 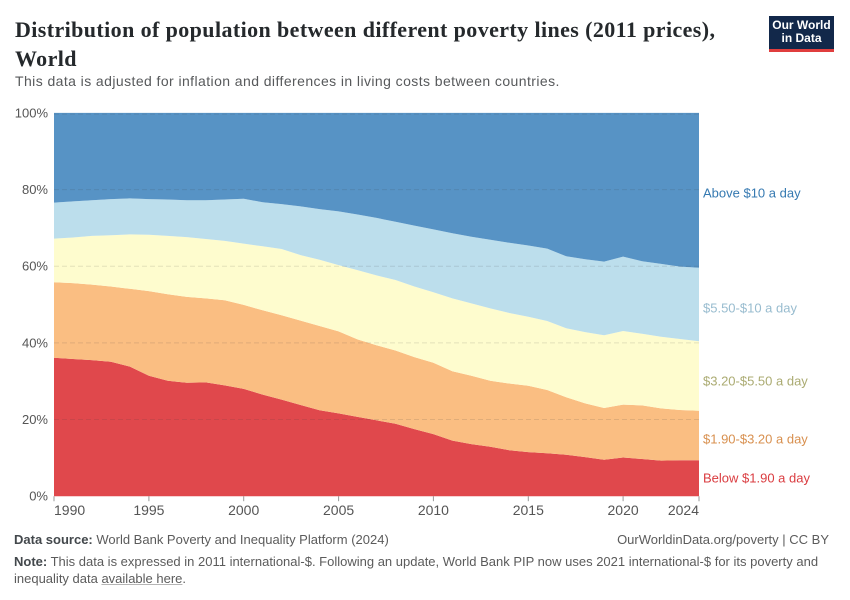 I want to click on svg-text: 100%, so click(x=32, y=112).